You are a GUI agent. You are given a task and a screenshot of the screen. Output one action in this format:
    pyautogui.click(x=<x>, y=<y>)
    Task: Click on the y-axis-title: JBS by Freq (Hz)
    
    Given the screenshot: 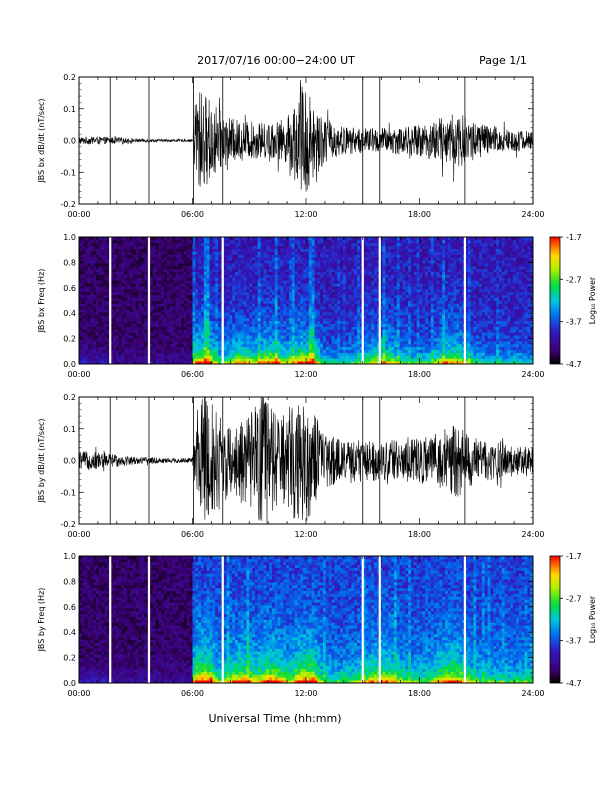 What is the action you would take?
    pyautogui.click(x=41, y=620)
    